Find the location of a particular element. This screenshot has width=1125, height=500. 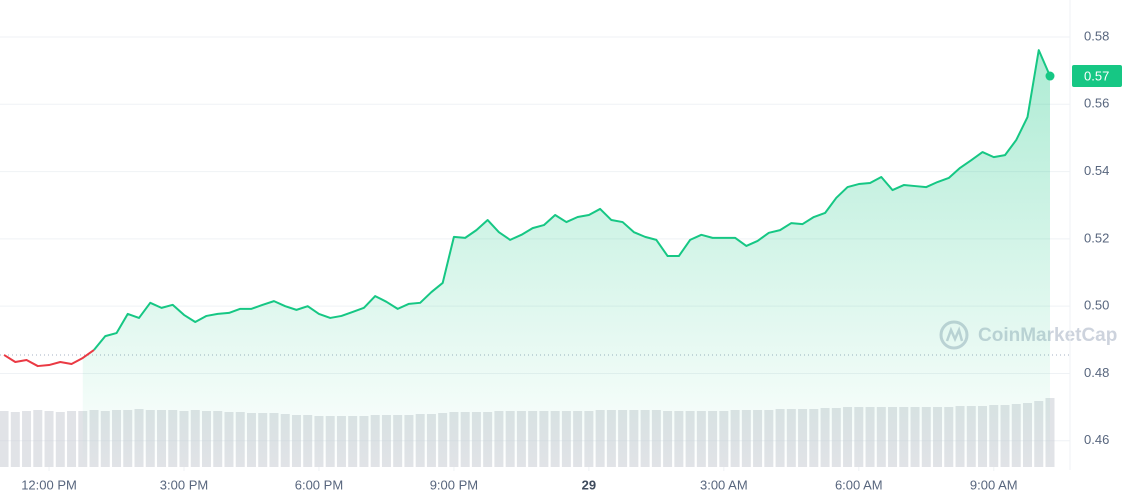

x-tick-label: 3:00 PM is located at coordinates (184, 484).